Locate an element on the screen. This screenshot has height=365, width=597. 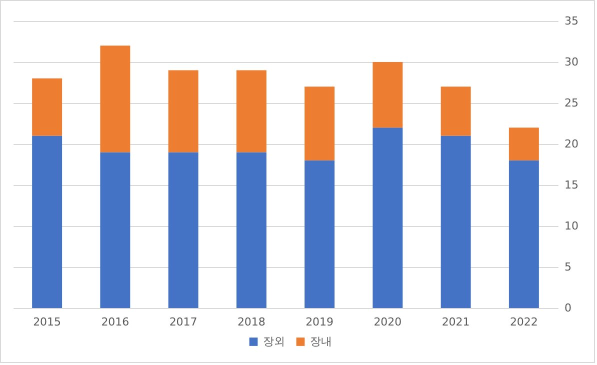
x-tick-label: 2021 is located at coordinates (456, 322).